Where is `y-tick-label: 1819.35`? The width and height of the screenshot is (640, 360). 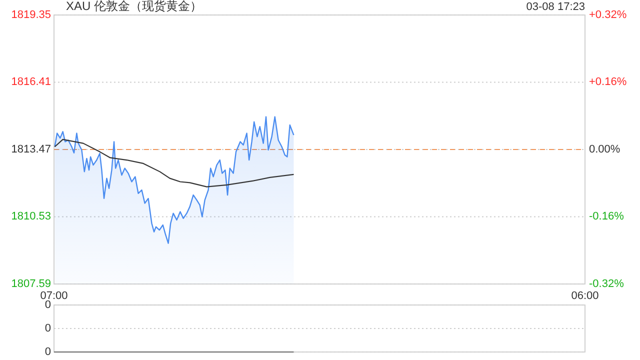
y-tick-label: 1819.35 is located at coordinates (31, 14).